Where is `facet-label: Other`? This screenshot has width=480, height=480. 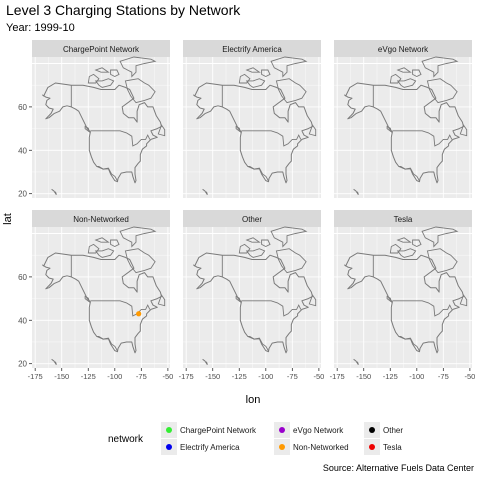
facet-label: Other is located at coordinates (252, 219).